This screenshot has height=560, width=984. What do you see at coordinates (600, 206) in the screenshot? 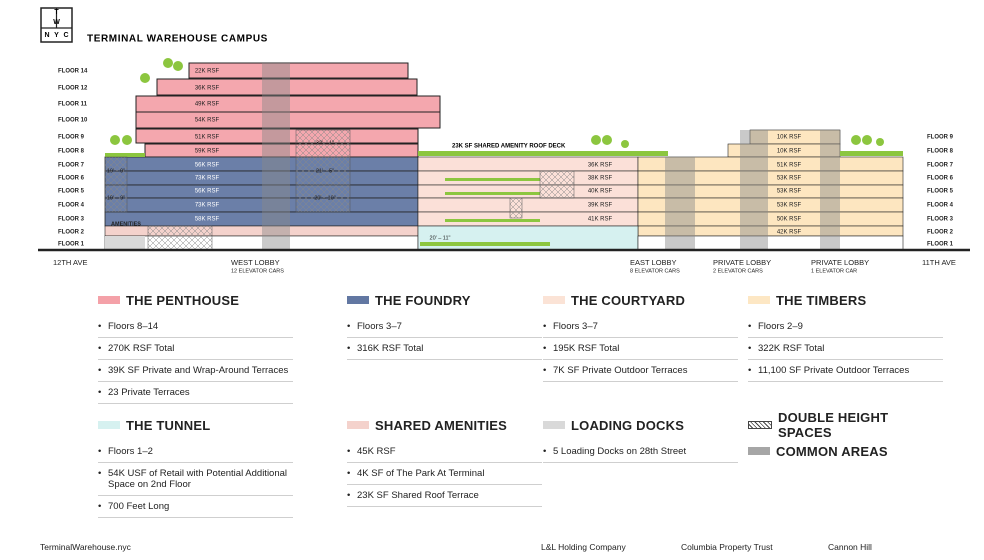
I see `rsf-label: 39K RSF` at bounding box center [600, 206].